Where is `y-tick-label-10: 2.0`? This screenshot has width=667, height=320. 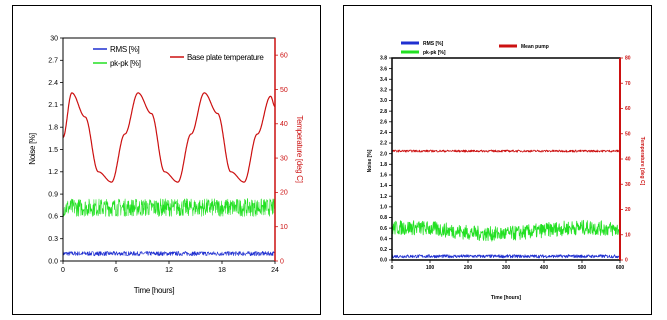
y-tick-label-10: 2.0 is located at coordinates (383, 154).